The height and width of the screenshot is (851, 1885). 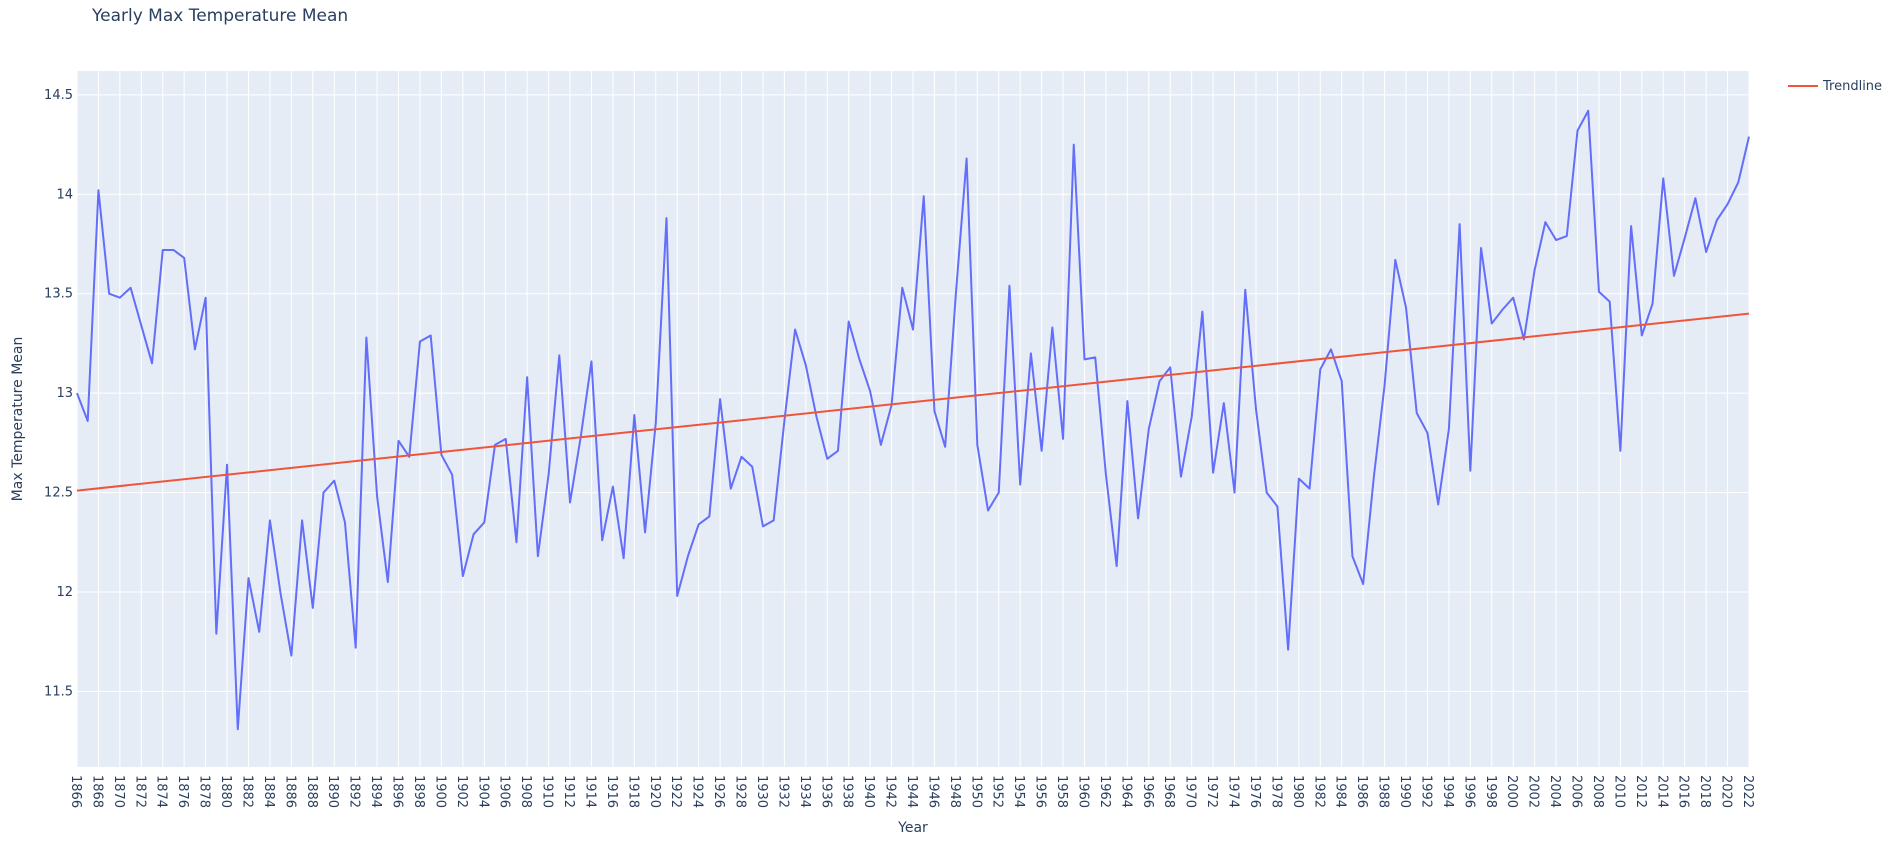 I want to click on x-tick-label: 2000, so click(x=1511, y=791).